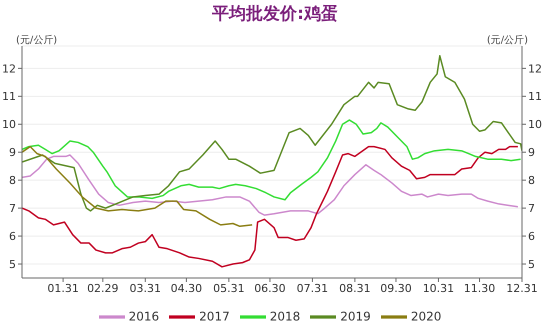  Describe the element at coordinates (426, 316) in the screenshot. I see `legend-label: 2020` at that location.